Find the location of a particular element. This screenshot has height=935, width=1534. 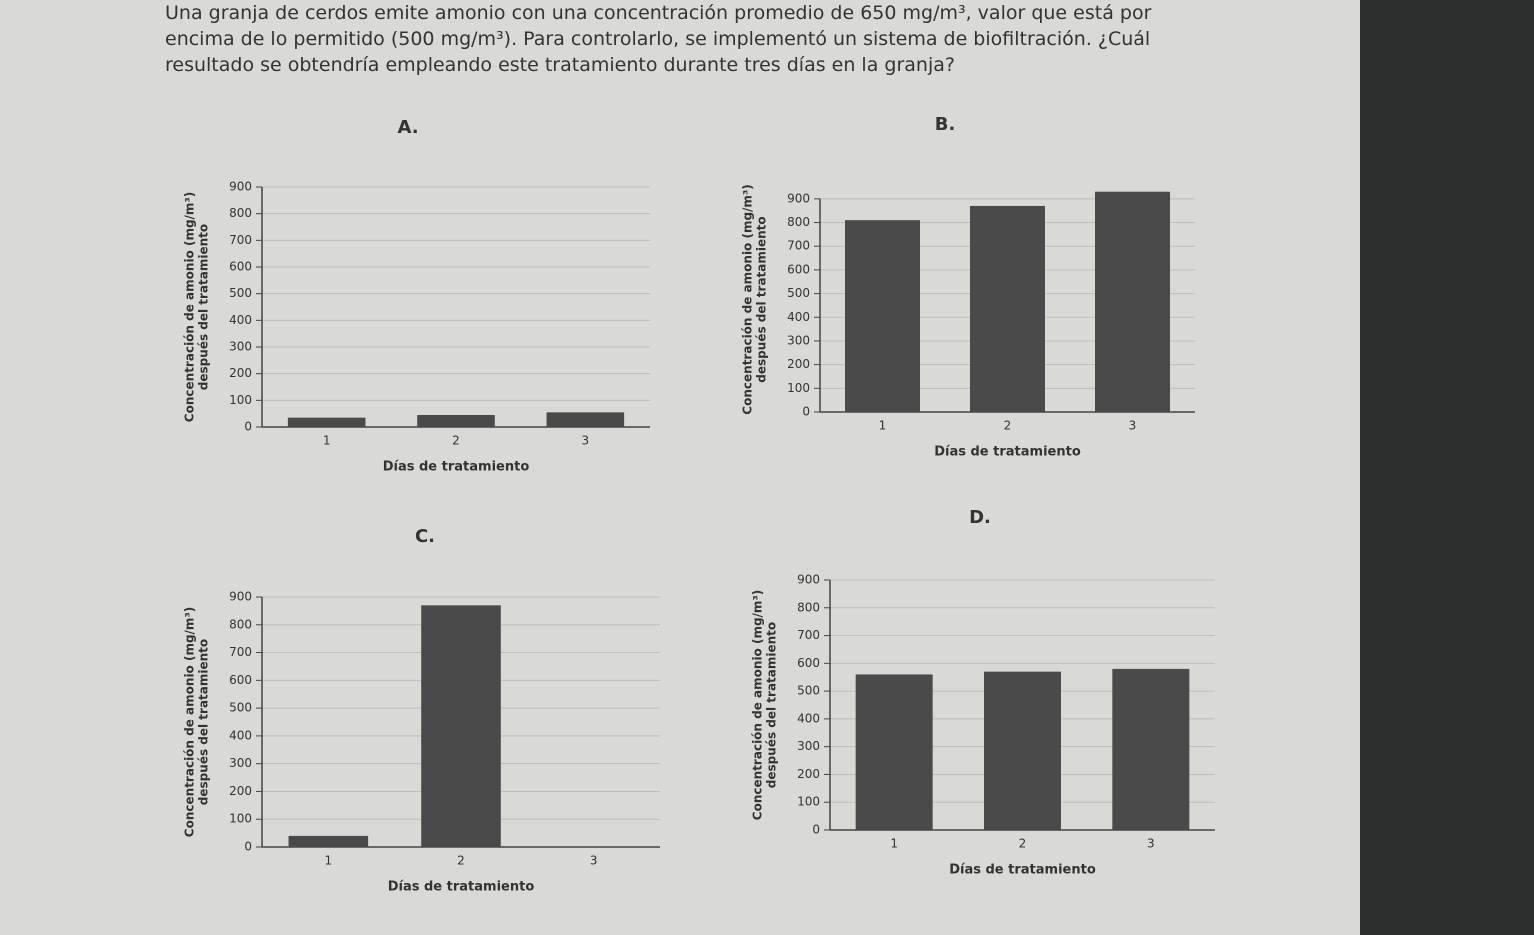

chart-title: D. is located at coordinates (980, 517).